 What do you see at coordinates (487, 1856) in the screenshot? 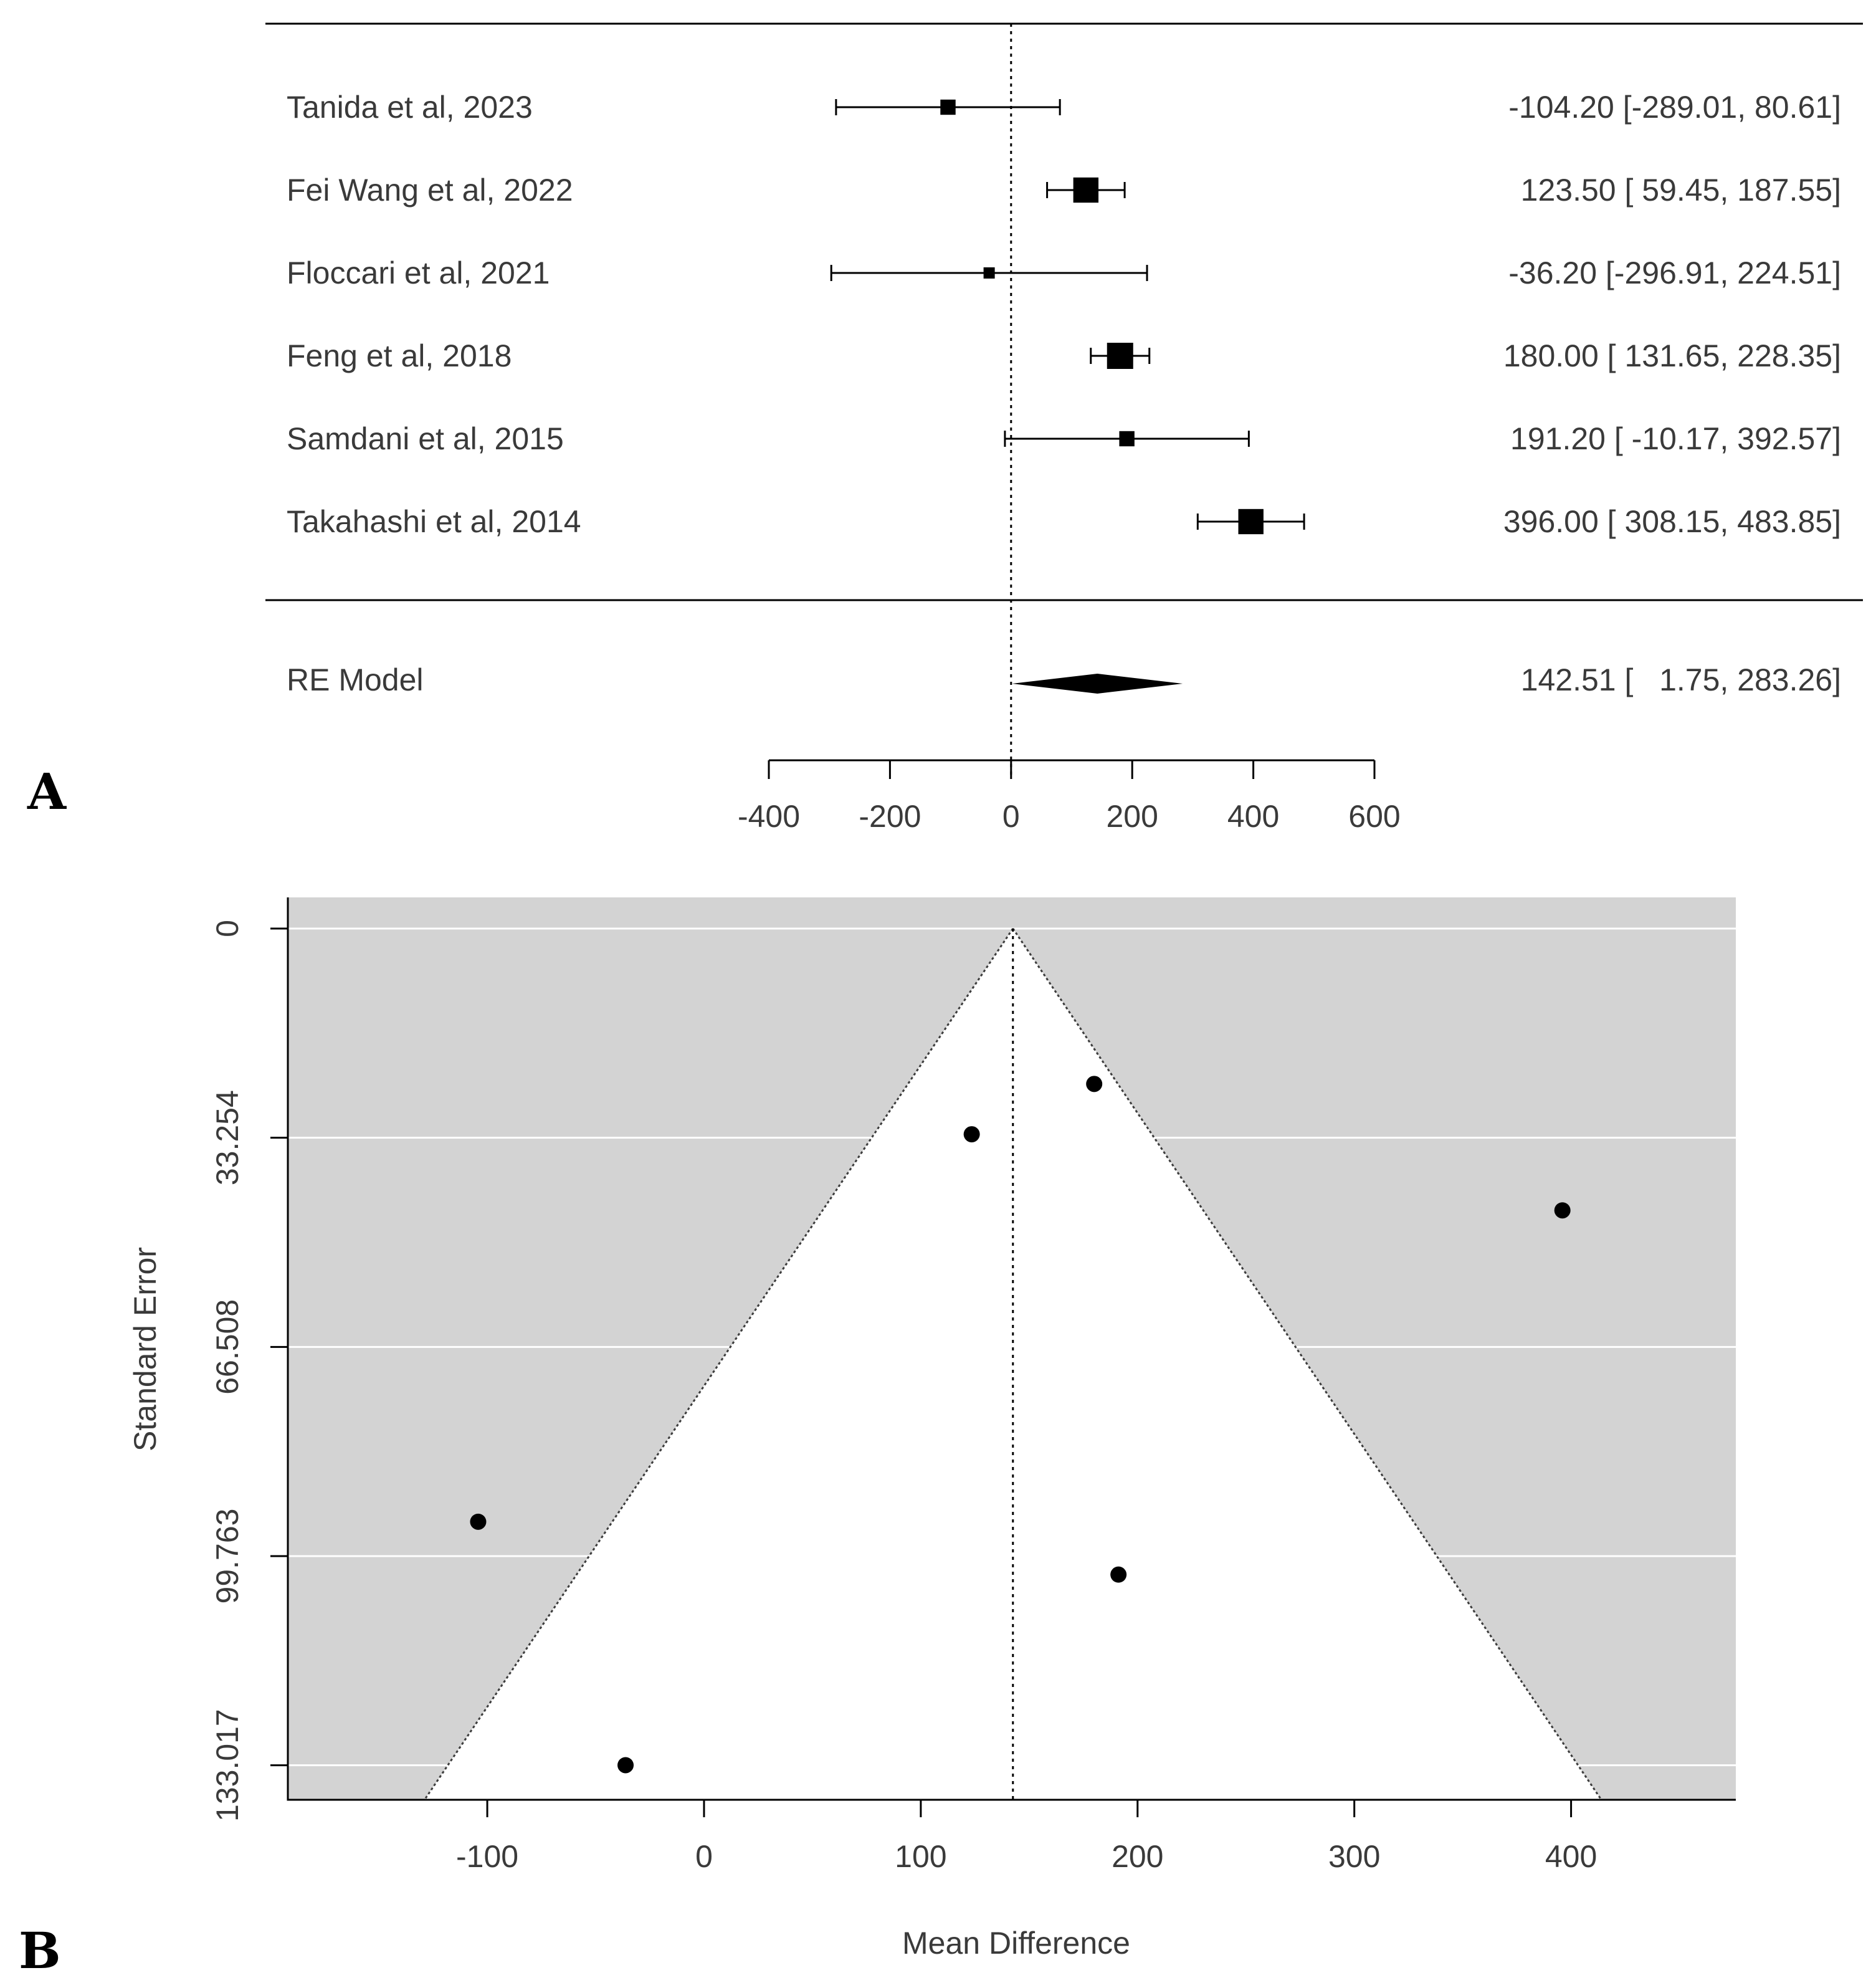
I see `funnel-x-tick-label: -100` at bounding box center [487, 1856].